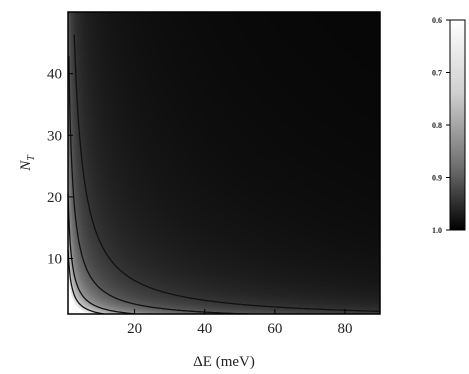 The height and width of the screenshot is (374, 469). Describe the element at coordinates (274, 329) in the screenshot. I see `x-tick-label: 60` at that location.